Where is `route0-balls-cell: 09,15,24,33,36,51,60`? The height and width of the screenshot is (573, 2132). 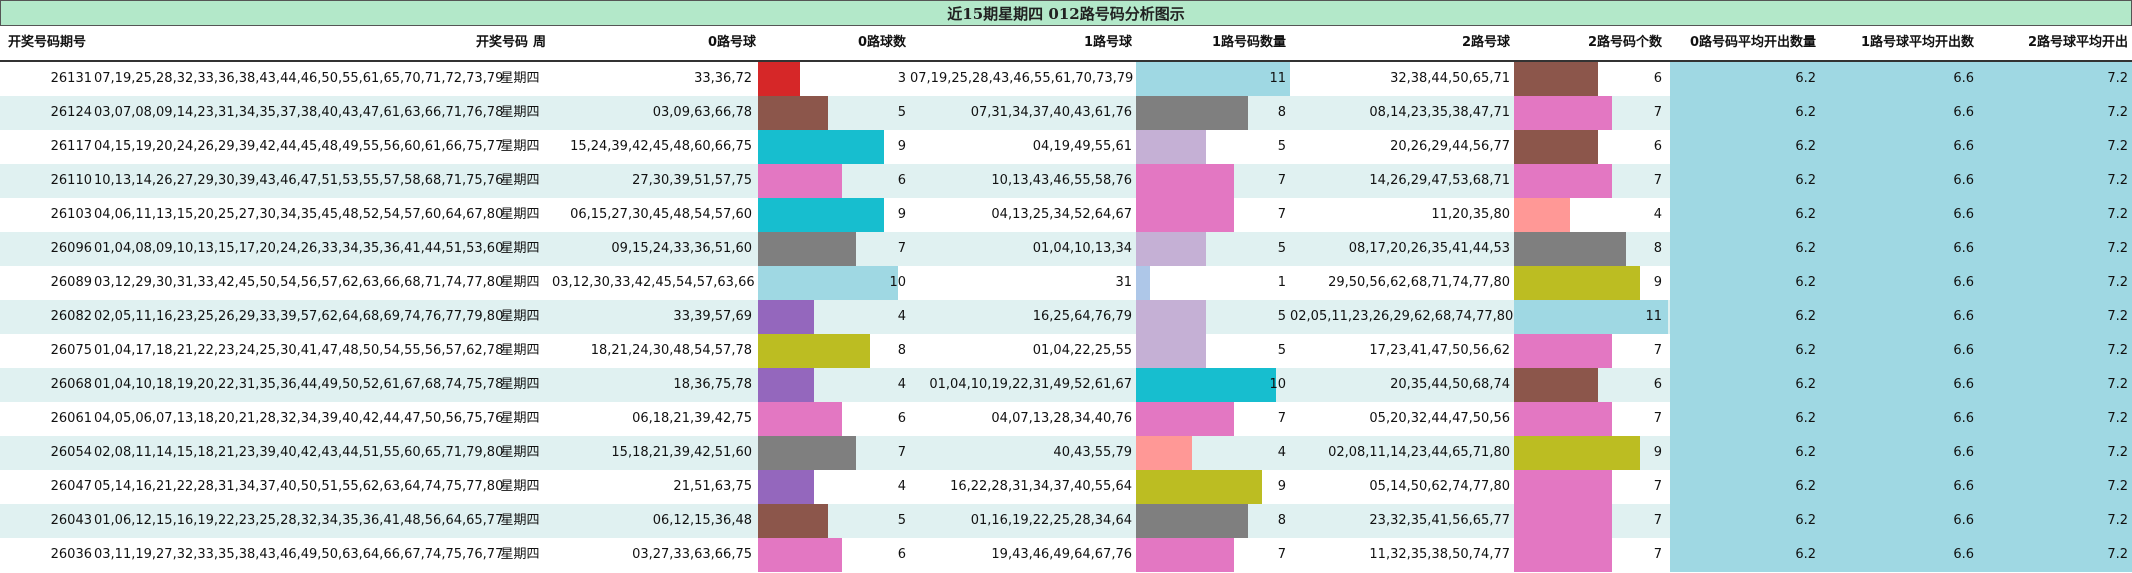
route0-balls-cell: 09,15,24,33,36,51,60 is located at coordinates (681, 248).